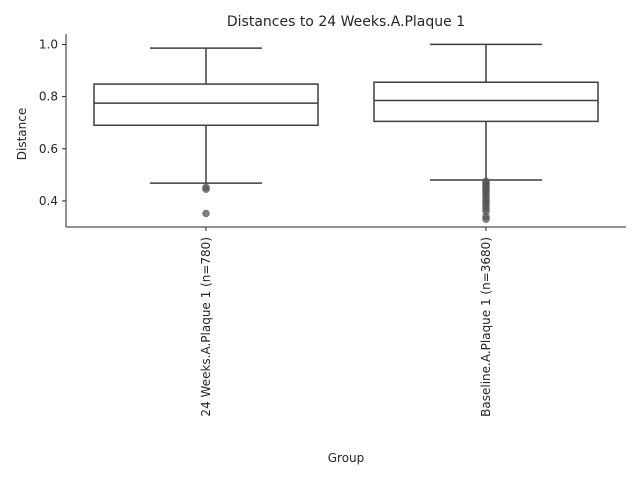  I want to click on y-tick-label: 1.0, so click(48, 44).